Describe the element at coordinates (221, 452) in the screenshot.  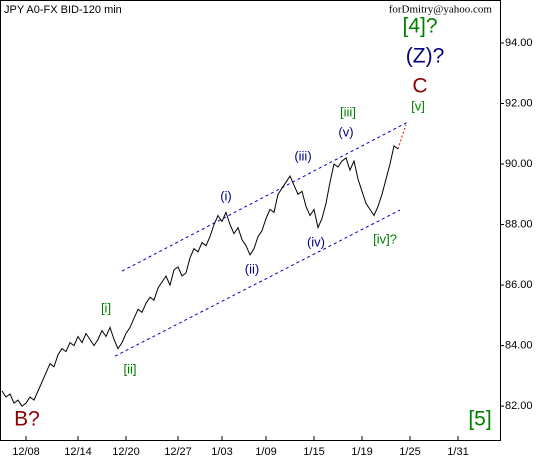
I see `x-tick-label: 1/03` at that location.